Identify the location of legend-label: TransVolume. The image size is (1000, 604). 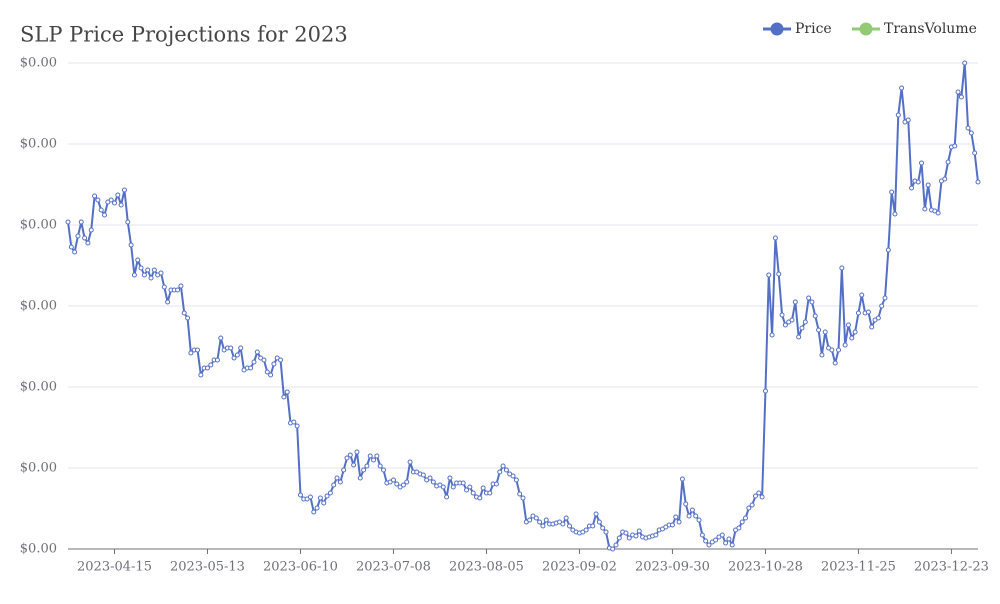
(930, 29).